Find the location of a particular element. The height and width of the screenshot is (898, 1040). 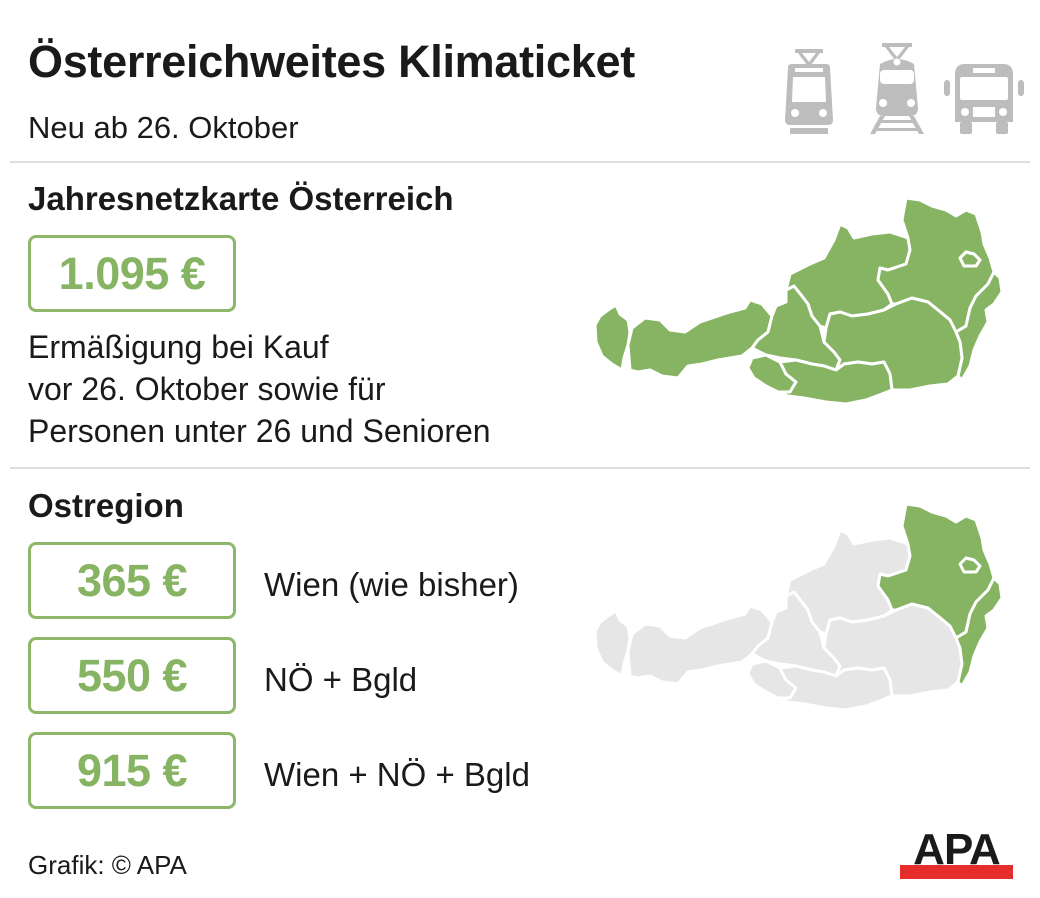

label-wien: Wien (wie bisher) is located at coordinates (391, 584).